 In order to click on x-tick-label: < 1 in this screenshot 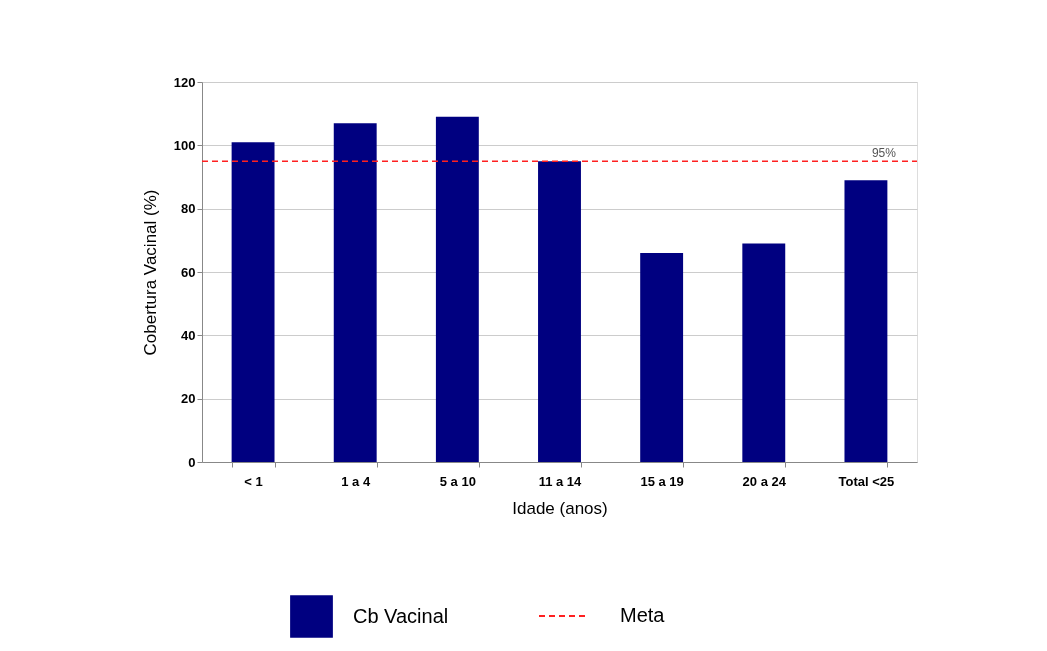, I will do `click(253, 481)`.